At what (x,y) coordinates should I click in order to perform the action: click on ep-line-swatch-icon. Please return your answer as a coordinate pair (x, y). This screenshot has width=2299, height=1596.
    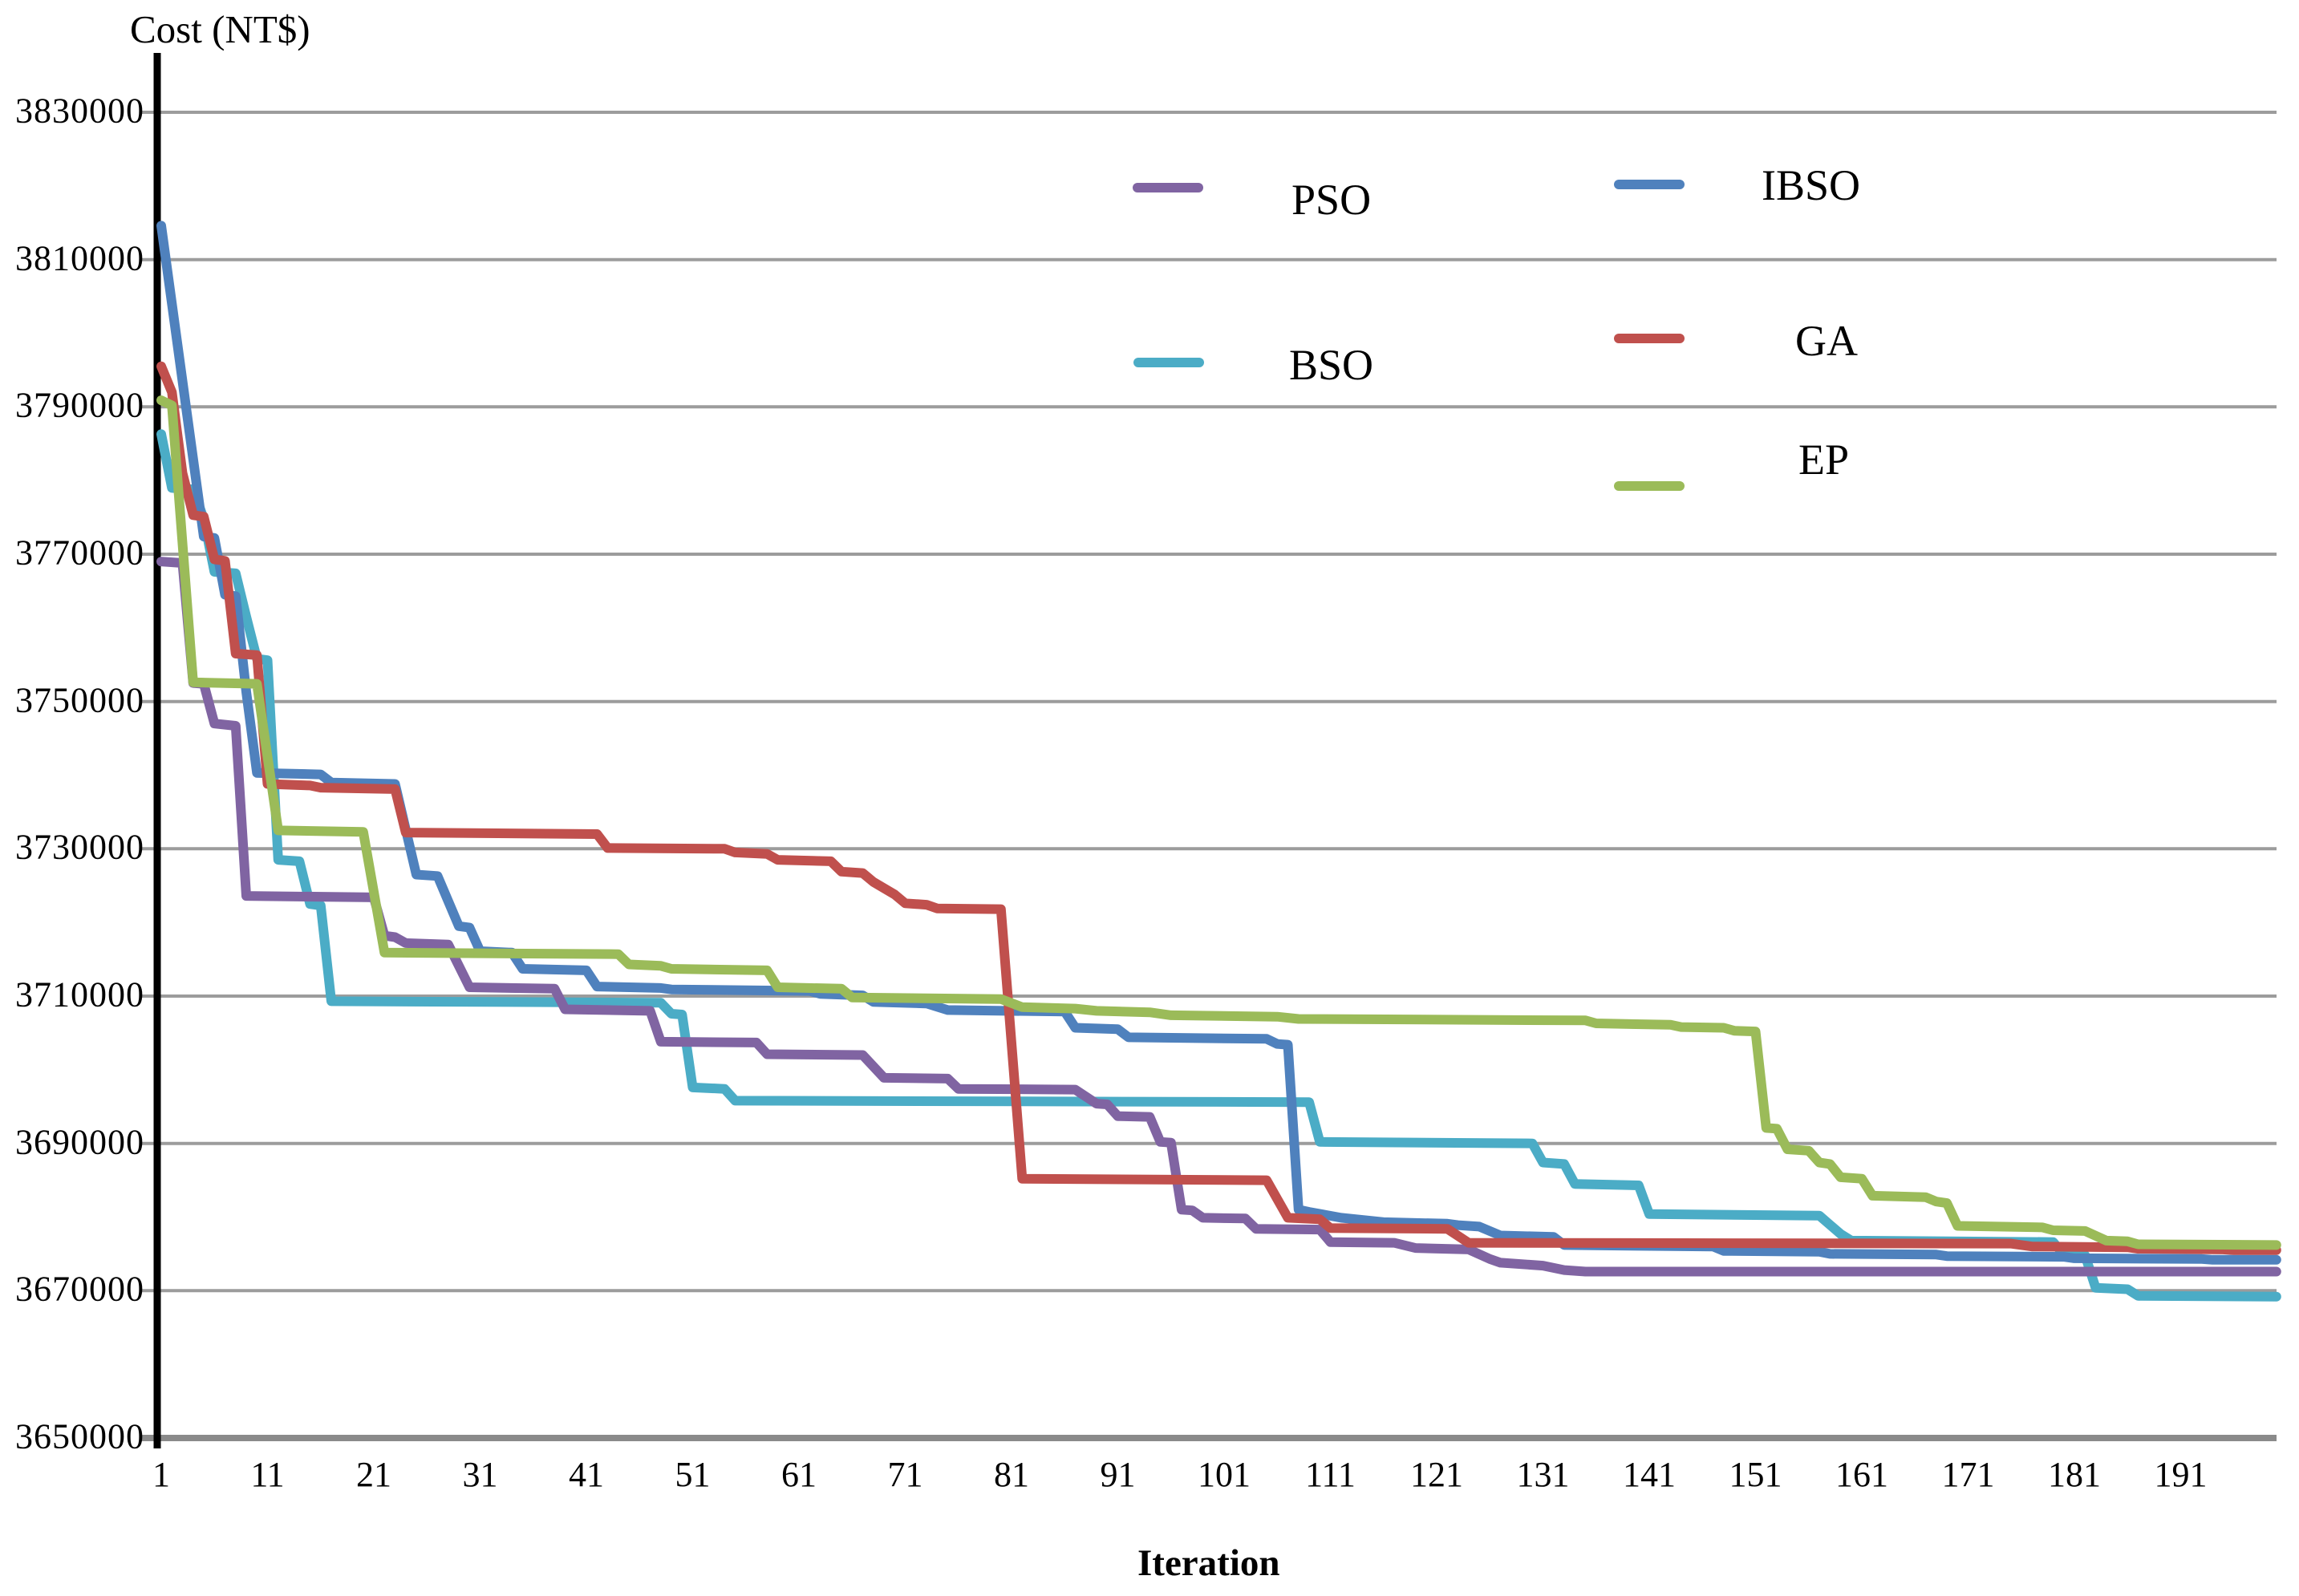
    Looking at the image, I should click on (1650, 486).